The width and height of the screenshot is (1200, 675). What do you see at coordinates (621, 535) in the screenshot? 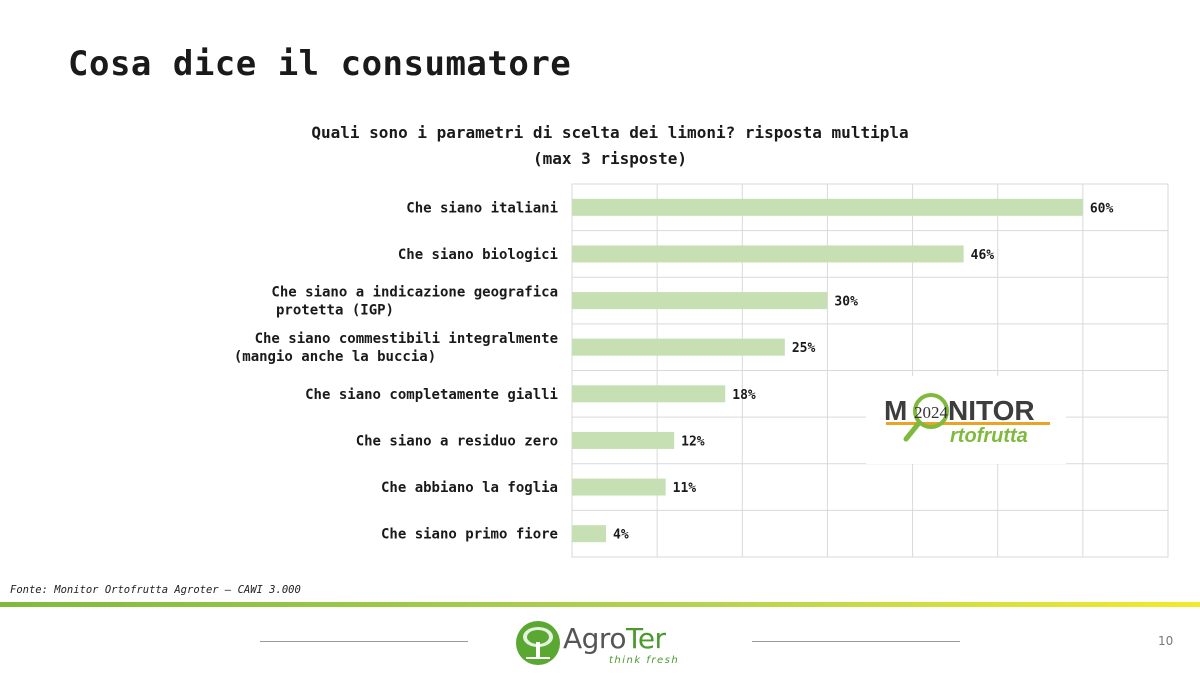
I see `data-label: 4%` at bounding box center [621, 535].